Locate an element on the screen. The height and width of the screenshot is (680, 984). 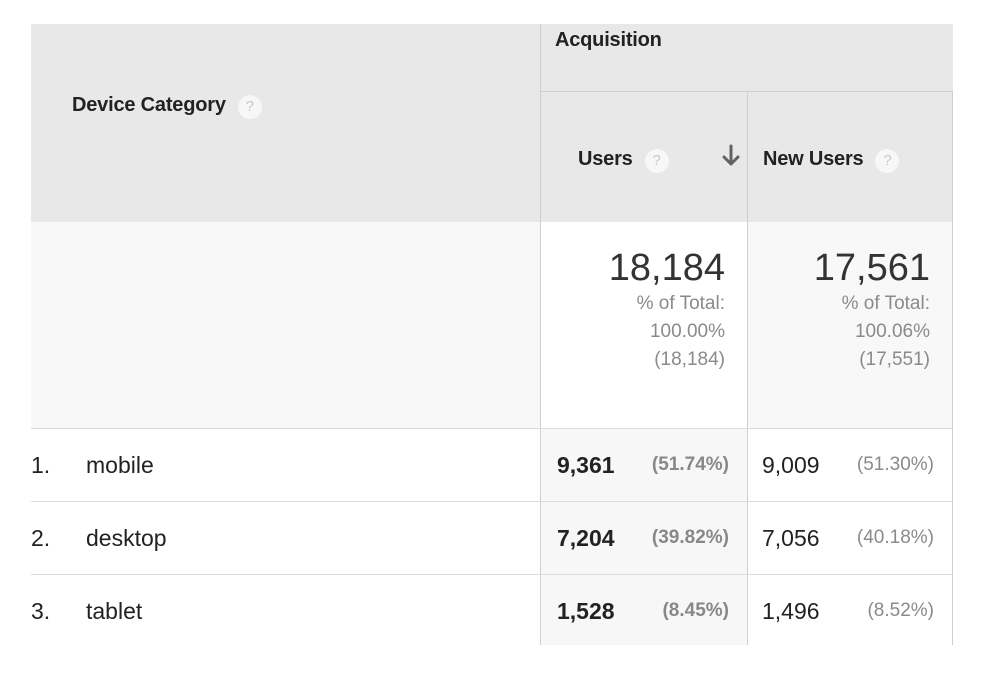
users-cell: 1,528 (8.45%) is located at coordinates (643, 610).